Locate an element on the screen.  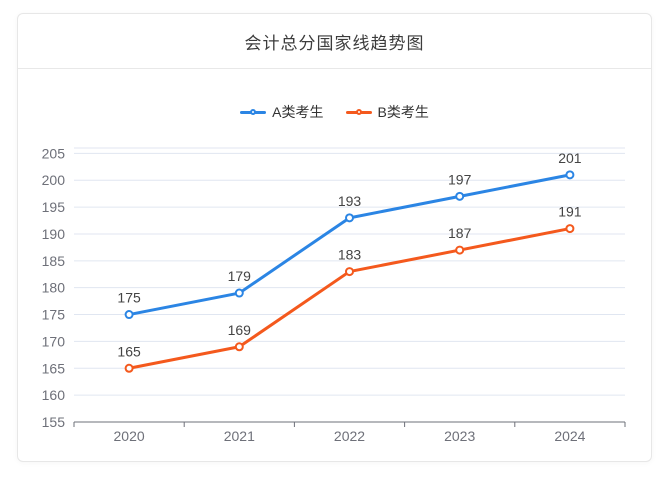
x-axis-tick-label: 2021 is located at coordinates (239, 436).